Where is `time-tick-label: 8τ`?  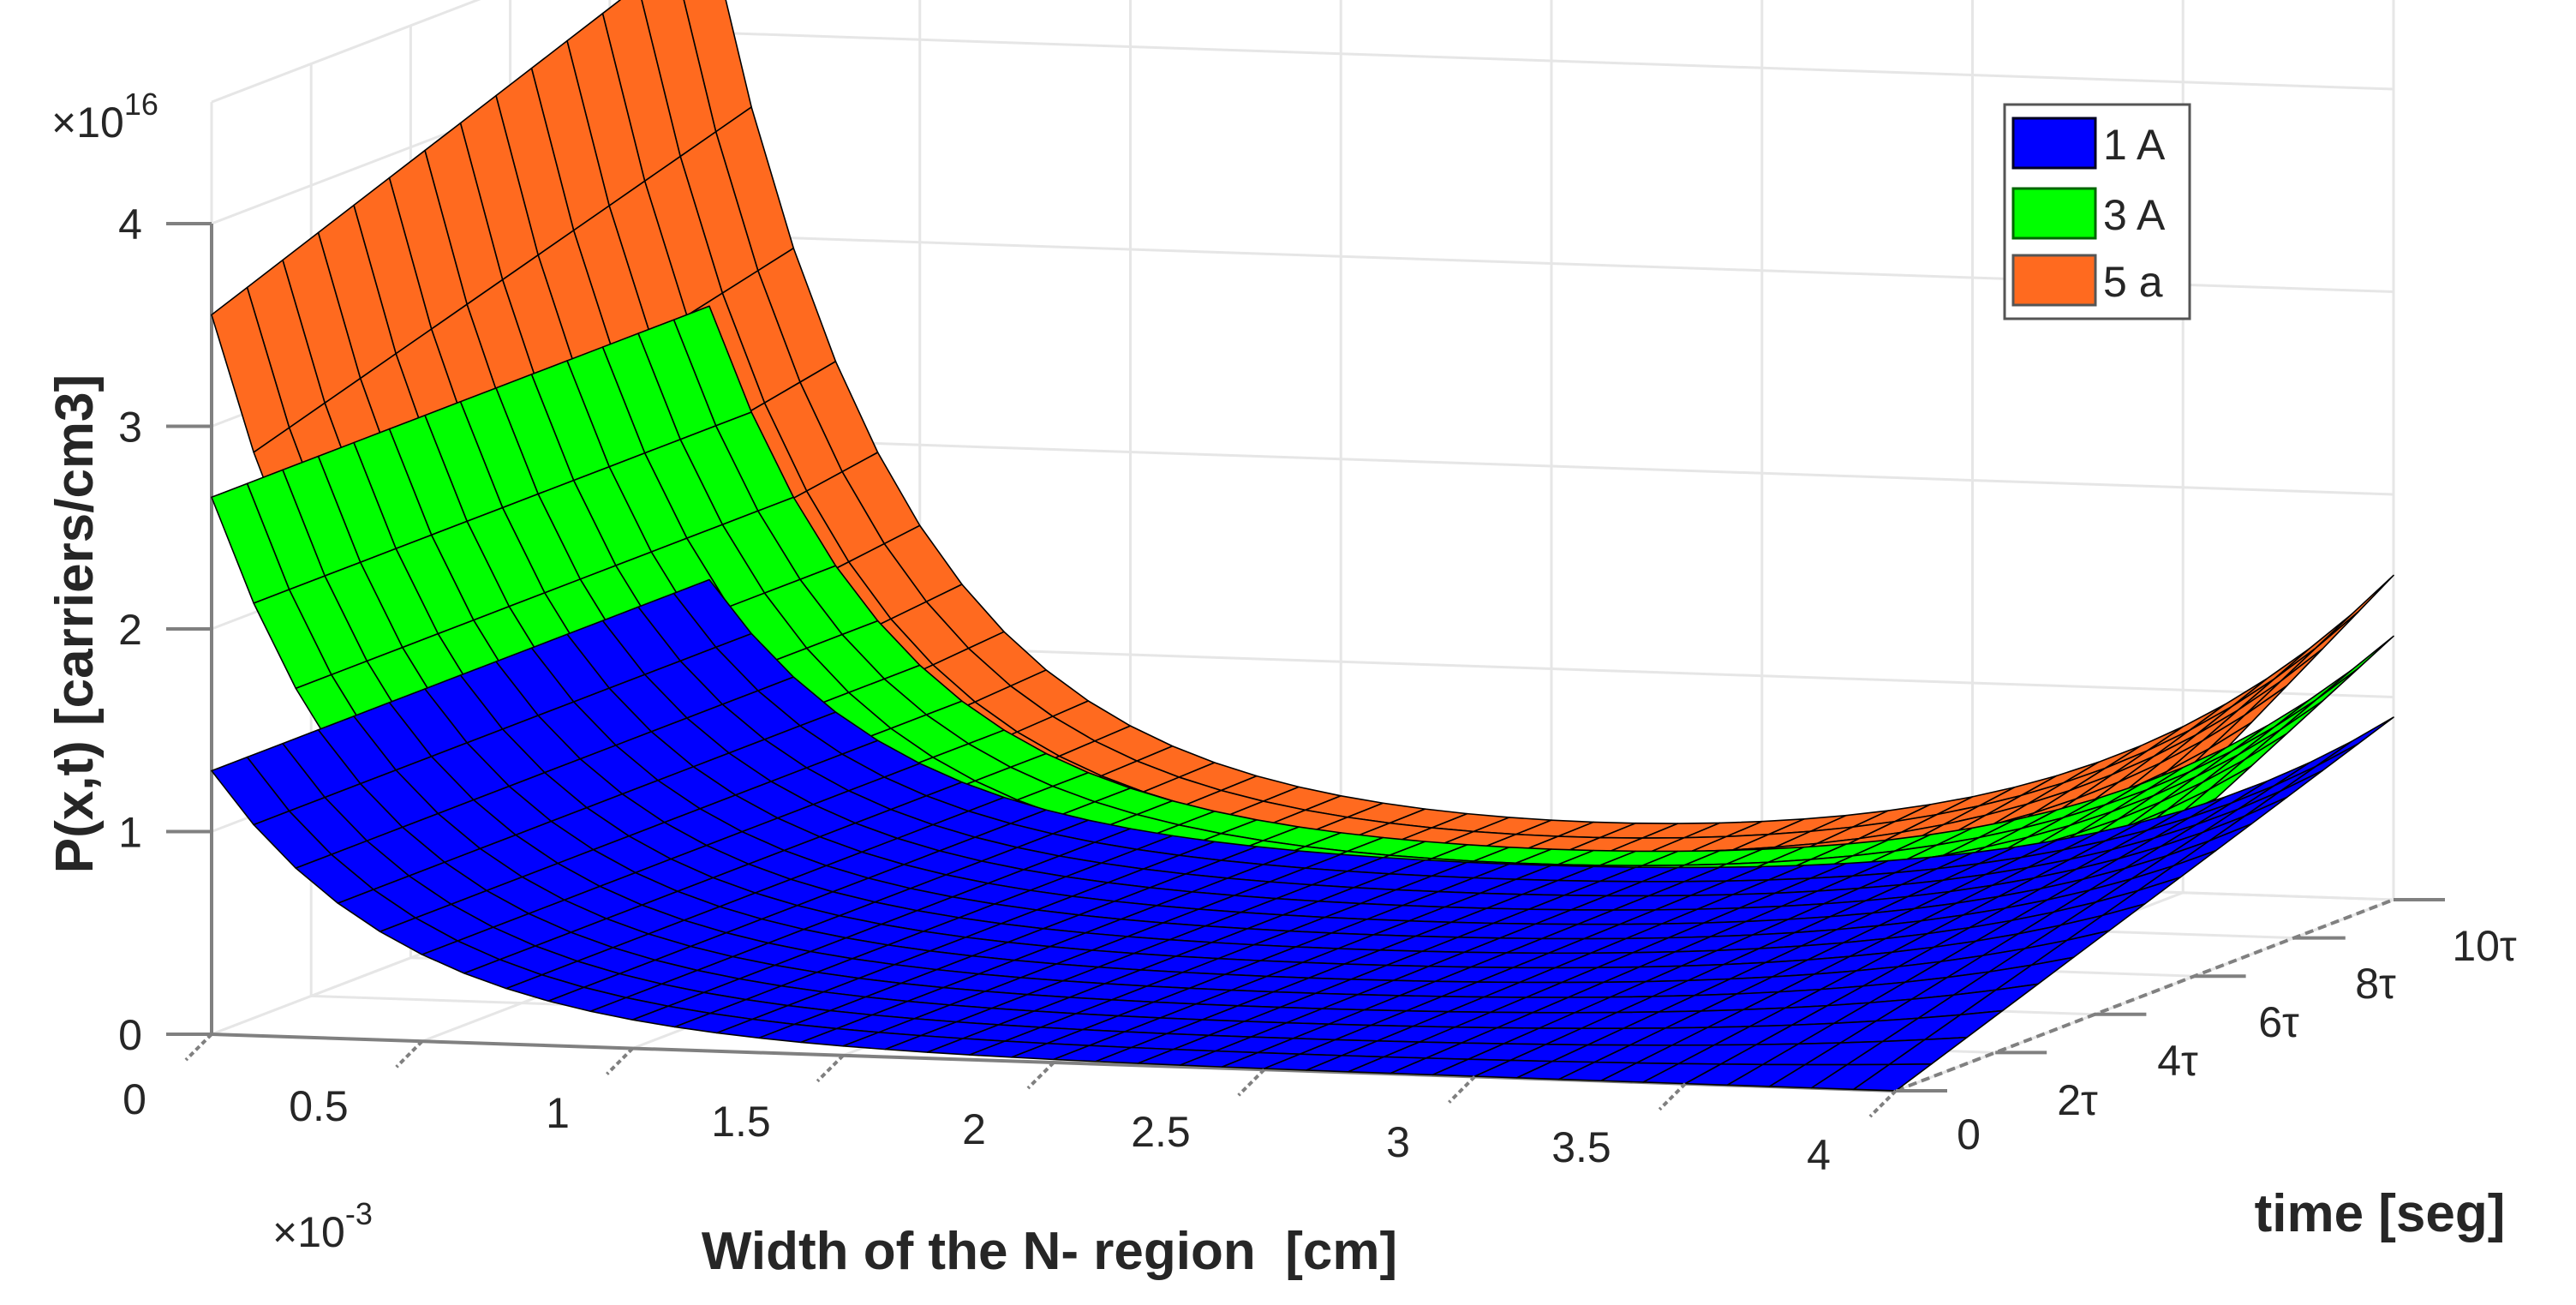 time-tick-label: 8τ is located at coordinates (2376, 984).